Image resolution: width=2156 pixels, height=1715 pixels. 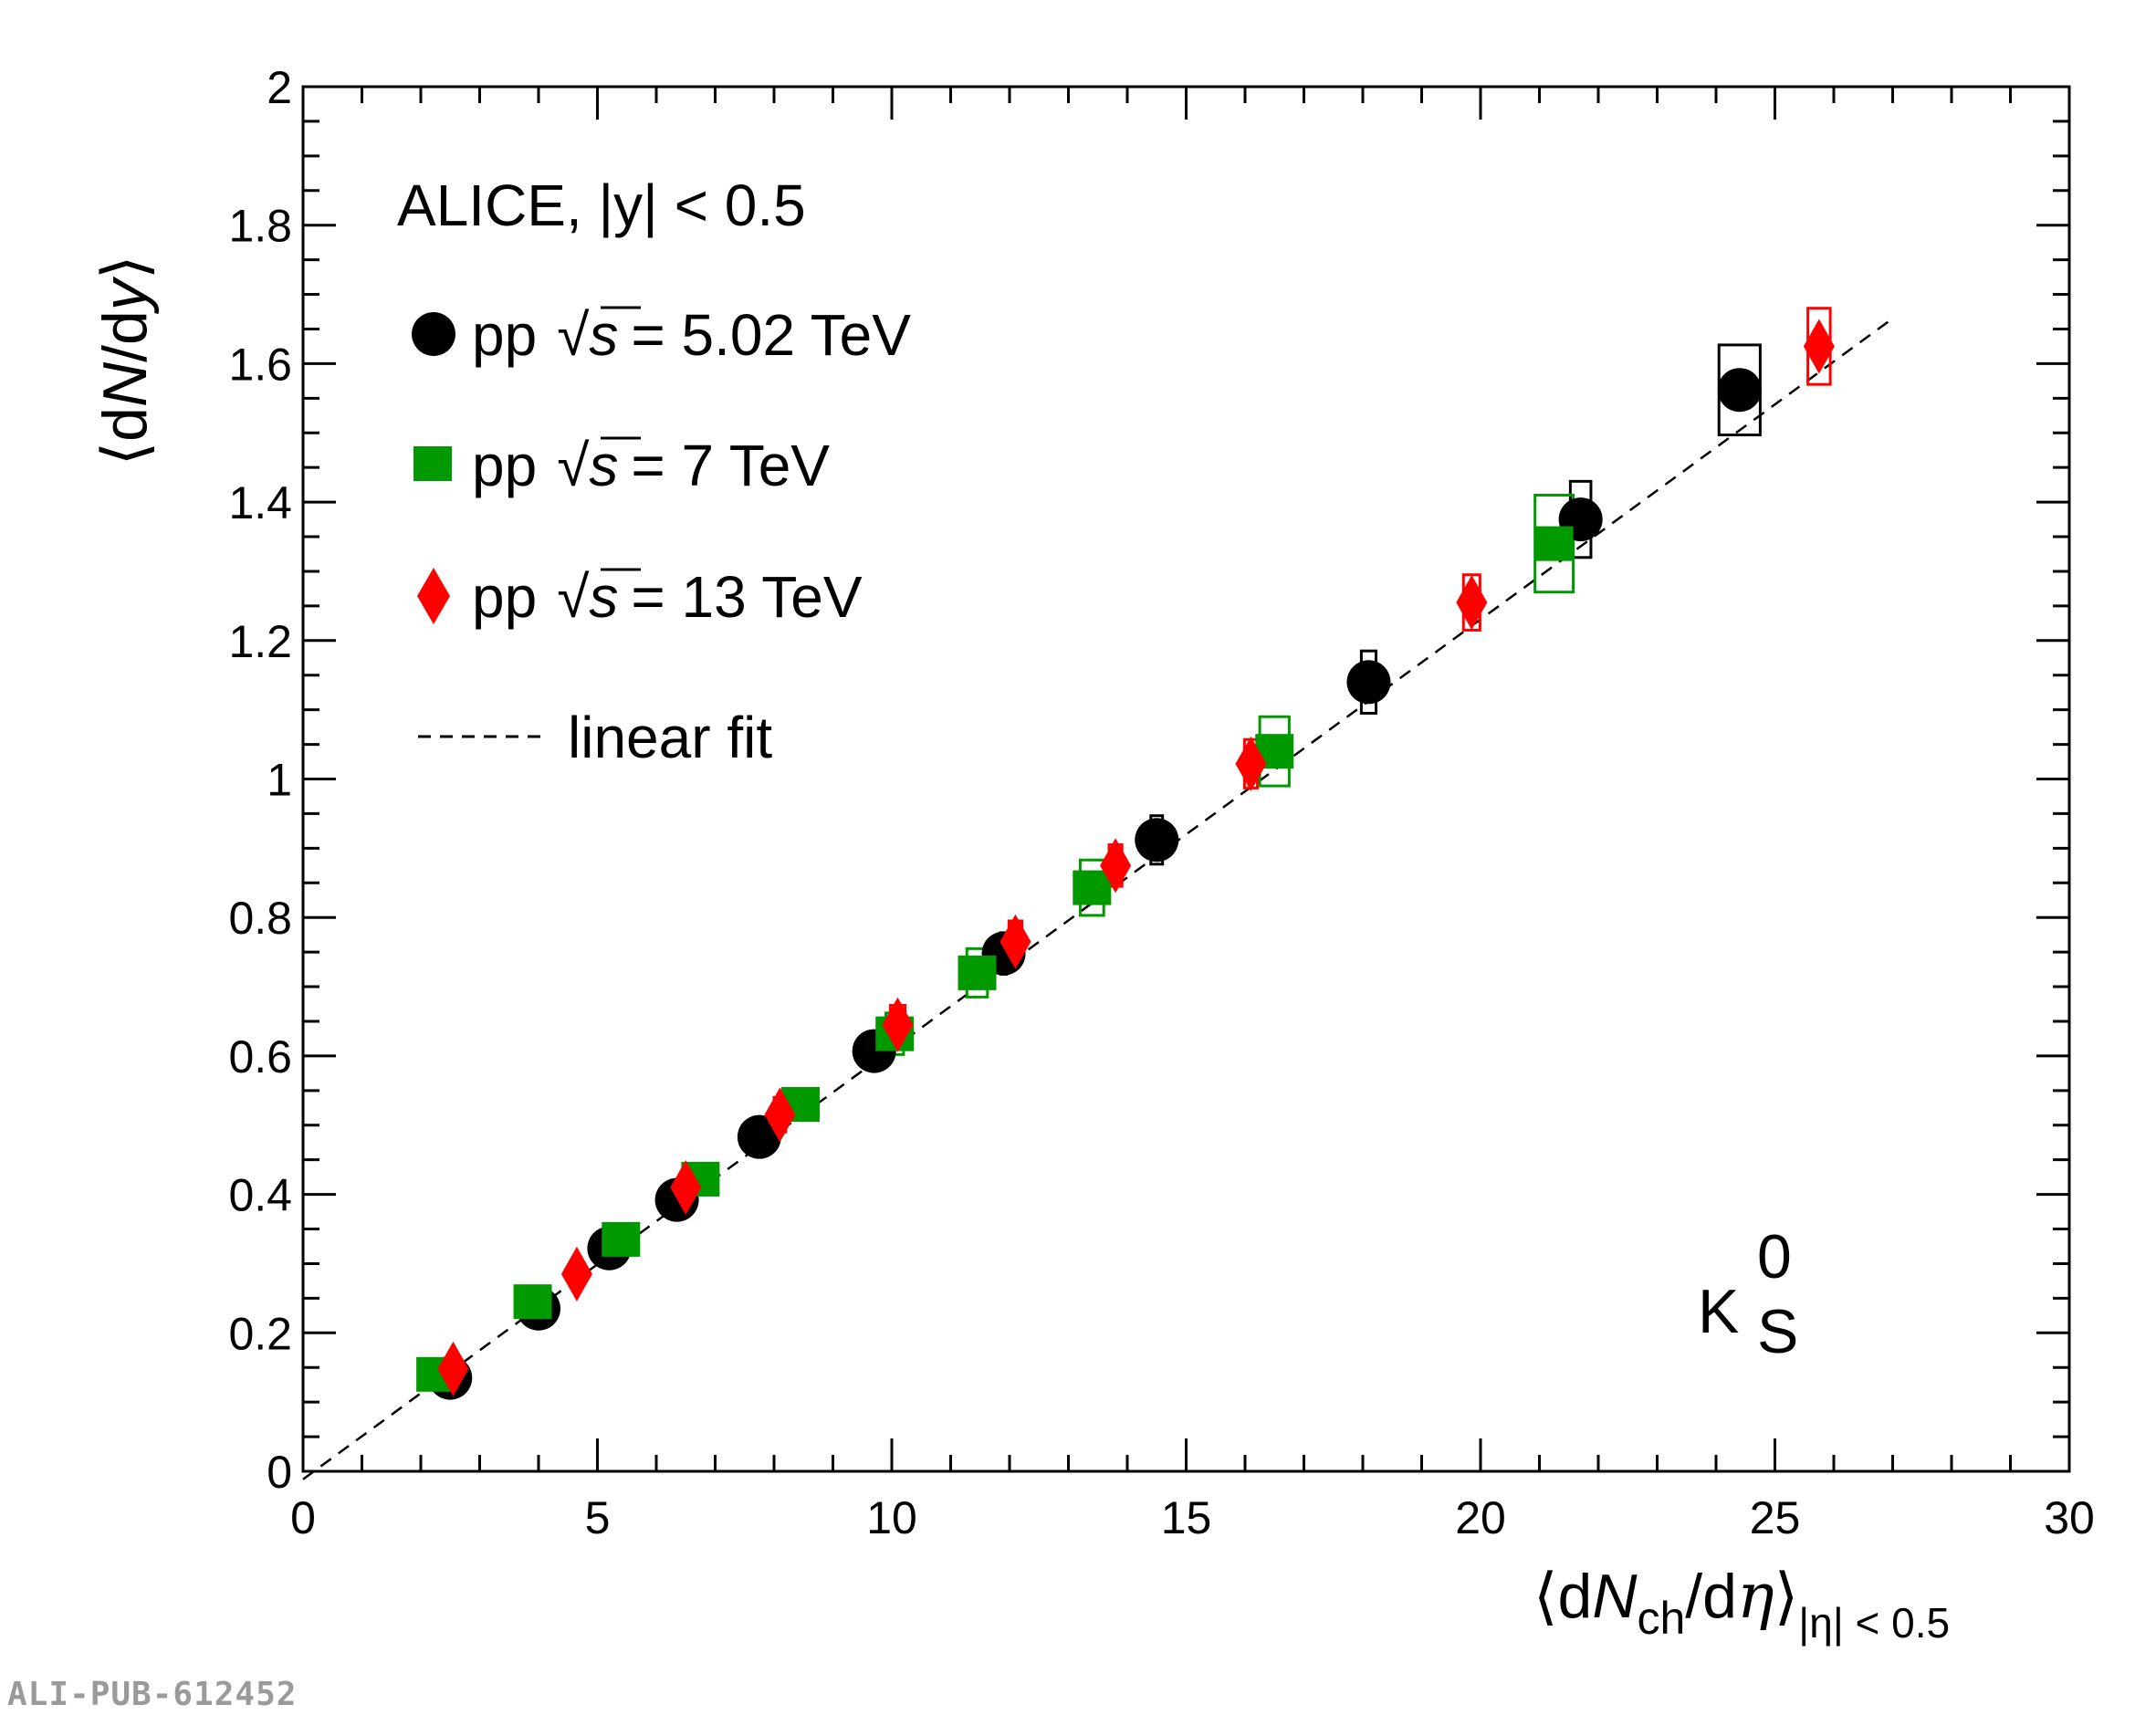 What do you see at coordinates (1775, 1517) in the screenshot?
I see `x-tick-label: 25` at bounding box center [1775, 1517].